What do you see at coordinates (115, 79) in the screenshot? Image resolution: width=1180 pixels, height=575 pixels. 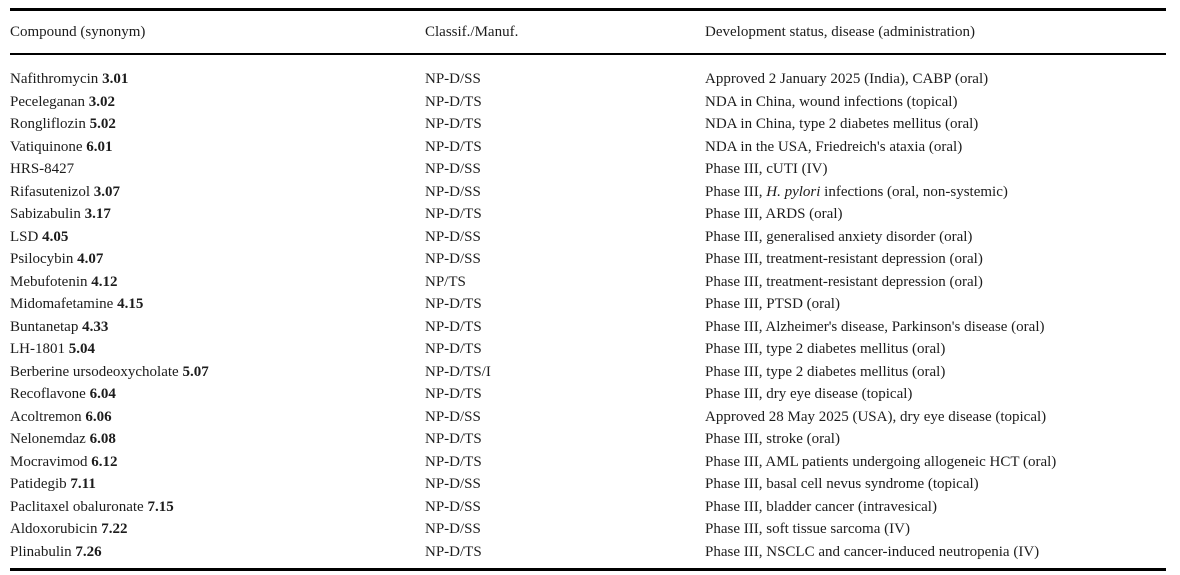 I see `compound-number: 3.01` at bounding box center [115, 79].